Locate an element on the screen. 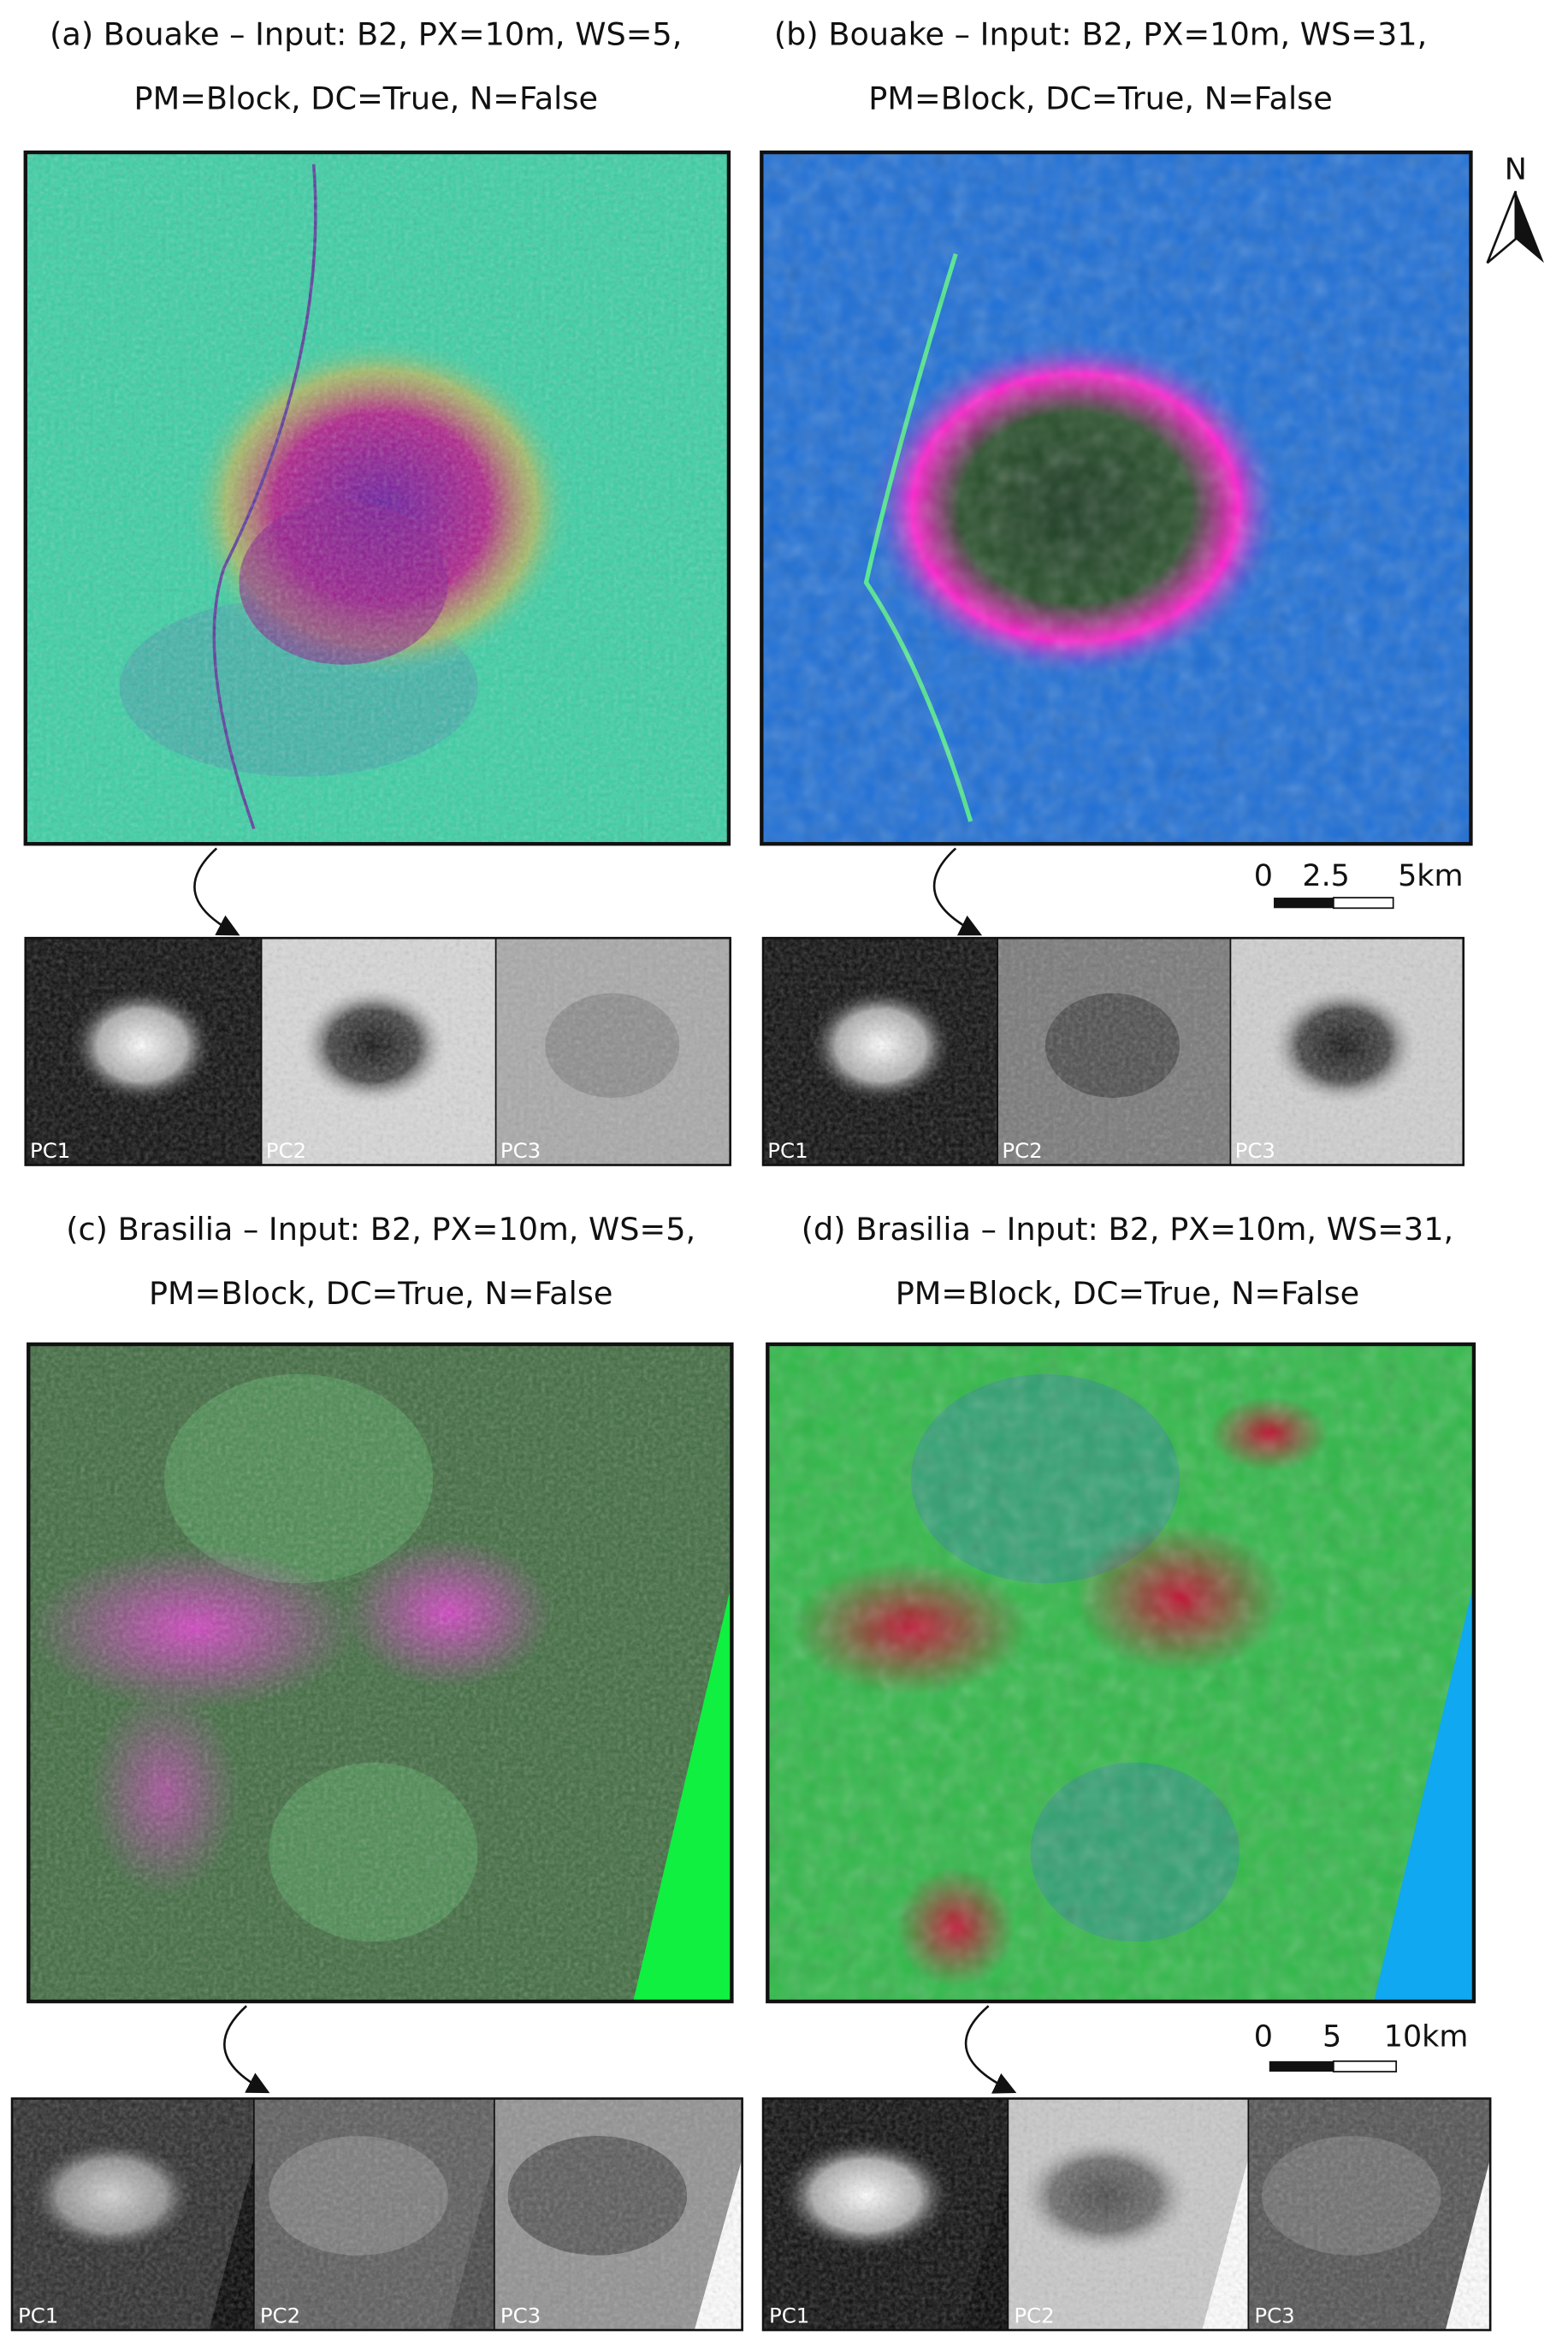 The height and width of the screenshot is (2342, 1568). scale-label: 10km is located at coordinates (1426, 2037).